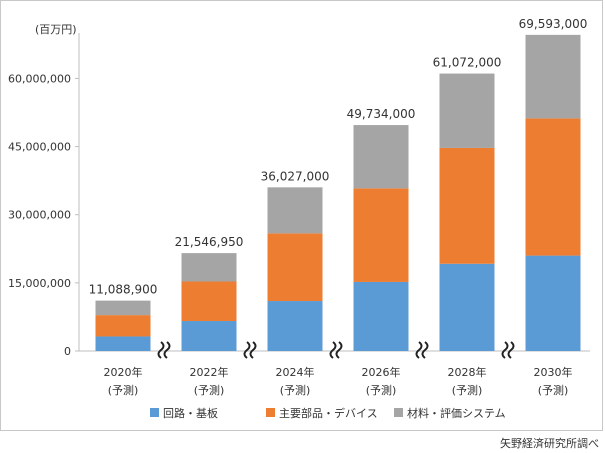 Image resolution: width=605 pixels, height=453 pixels. What do you see at coordinates (328, 413) in the screenshot?
I see `legend-label: 主要部品・デバイス` at bounding box center [328, 413].